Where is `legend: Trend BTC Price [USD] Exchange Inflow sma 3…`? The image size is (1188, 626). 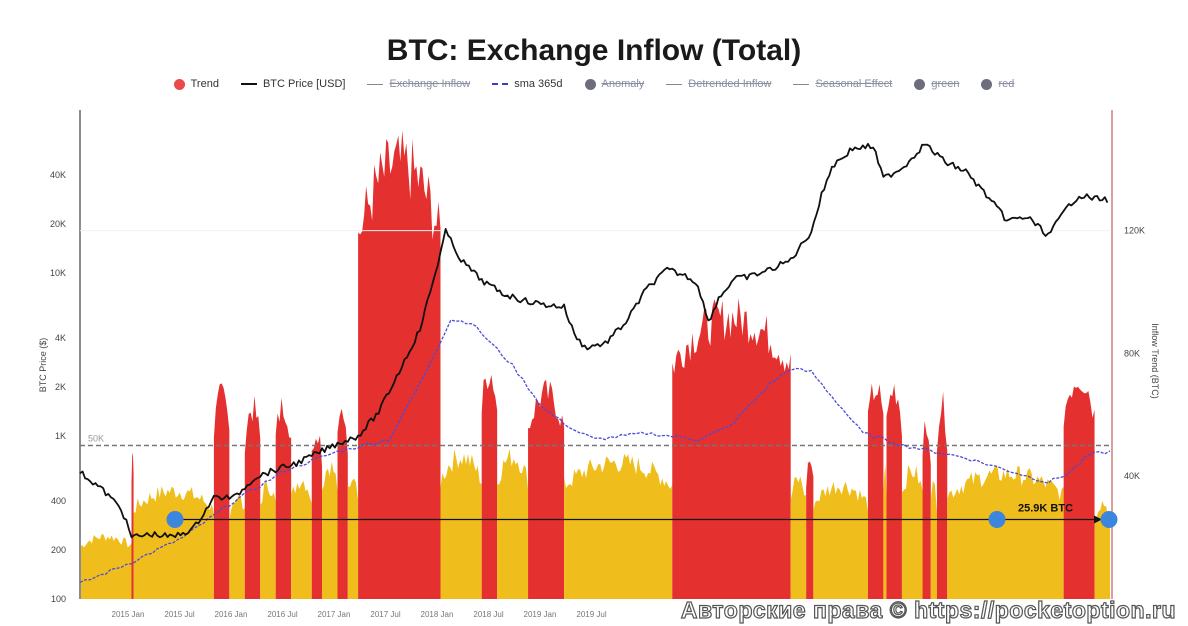
legend: Trend BTC Price [USD] Exchange Inflow sma 3… is located at coordinates (594, 84).